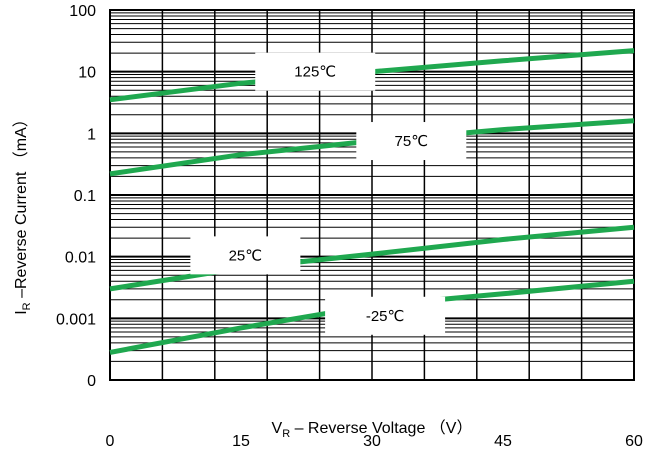  I want to click on y-axis-label-rest: –Reverse Current （mA）, so click(21, 206).